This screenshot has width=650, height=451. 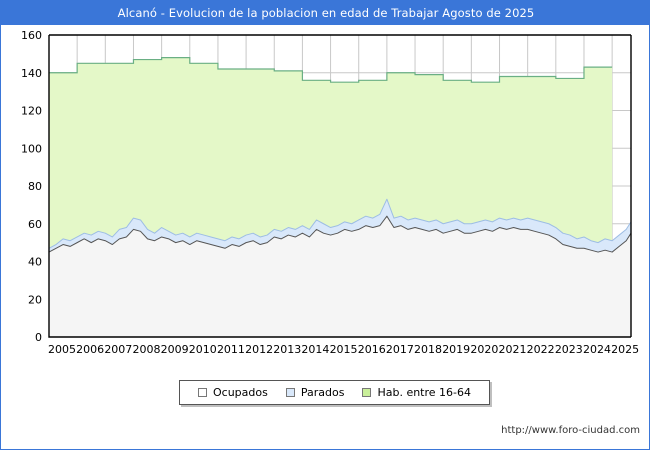 What do you see at coordinates (38, 337) in the screenshot?
I see `y-tick-0: 0` at bounding box center [38, 337].